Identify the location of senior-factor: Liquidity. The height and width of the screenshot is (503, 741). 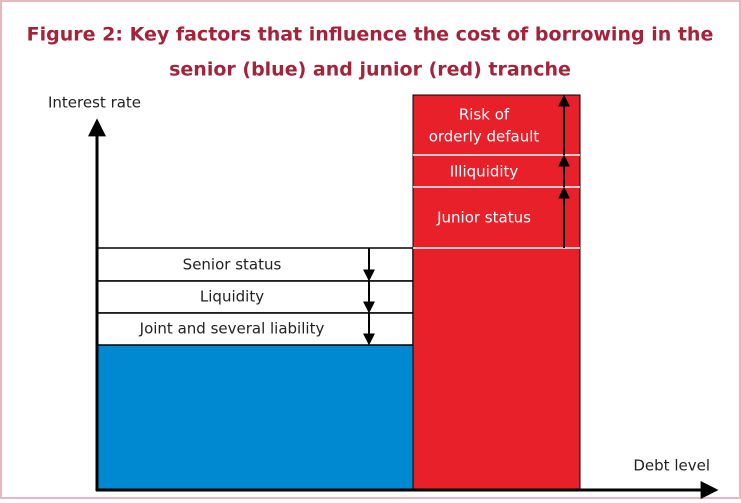
(232, 297).